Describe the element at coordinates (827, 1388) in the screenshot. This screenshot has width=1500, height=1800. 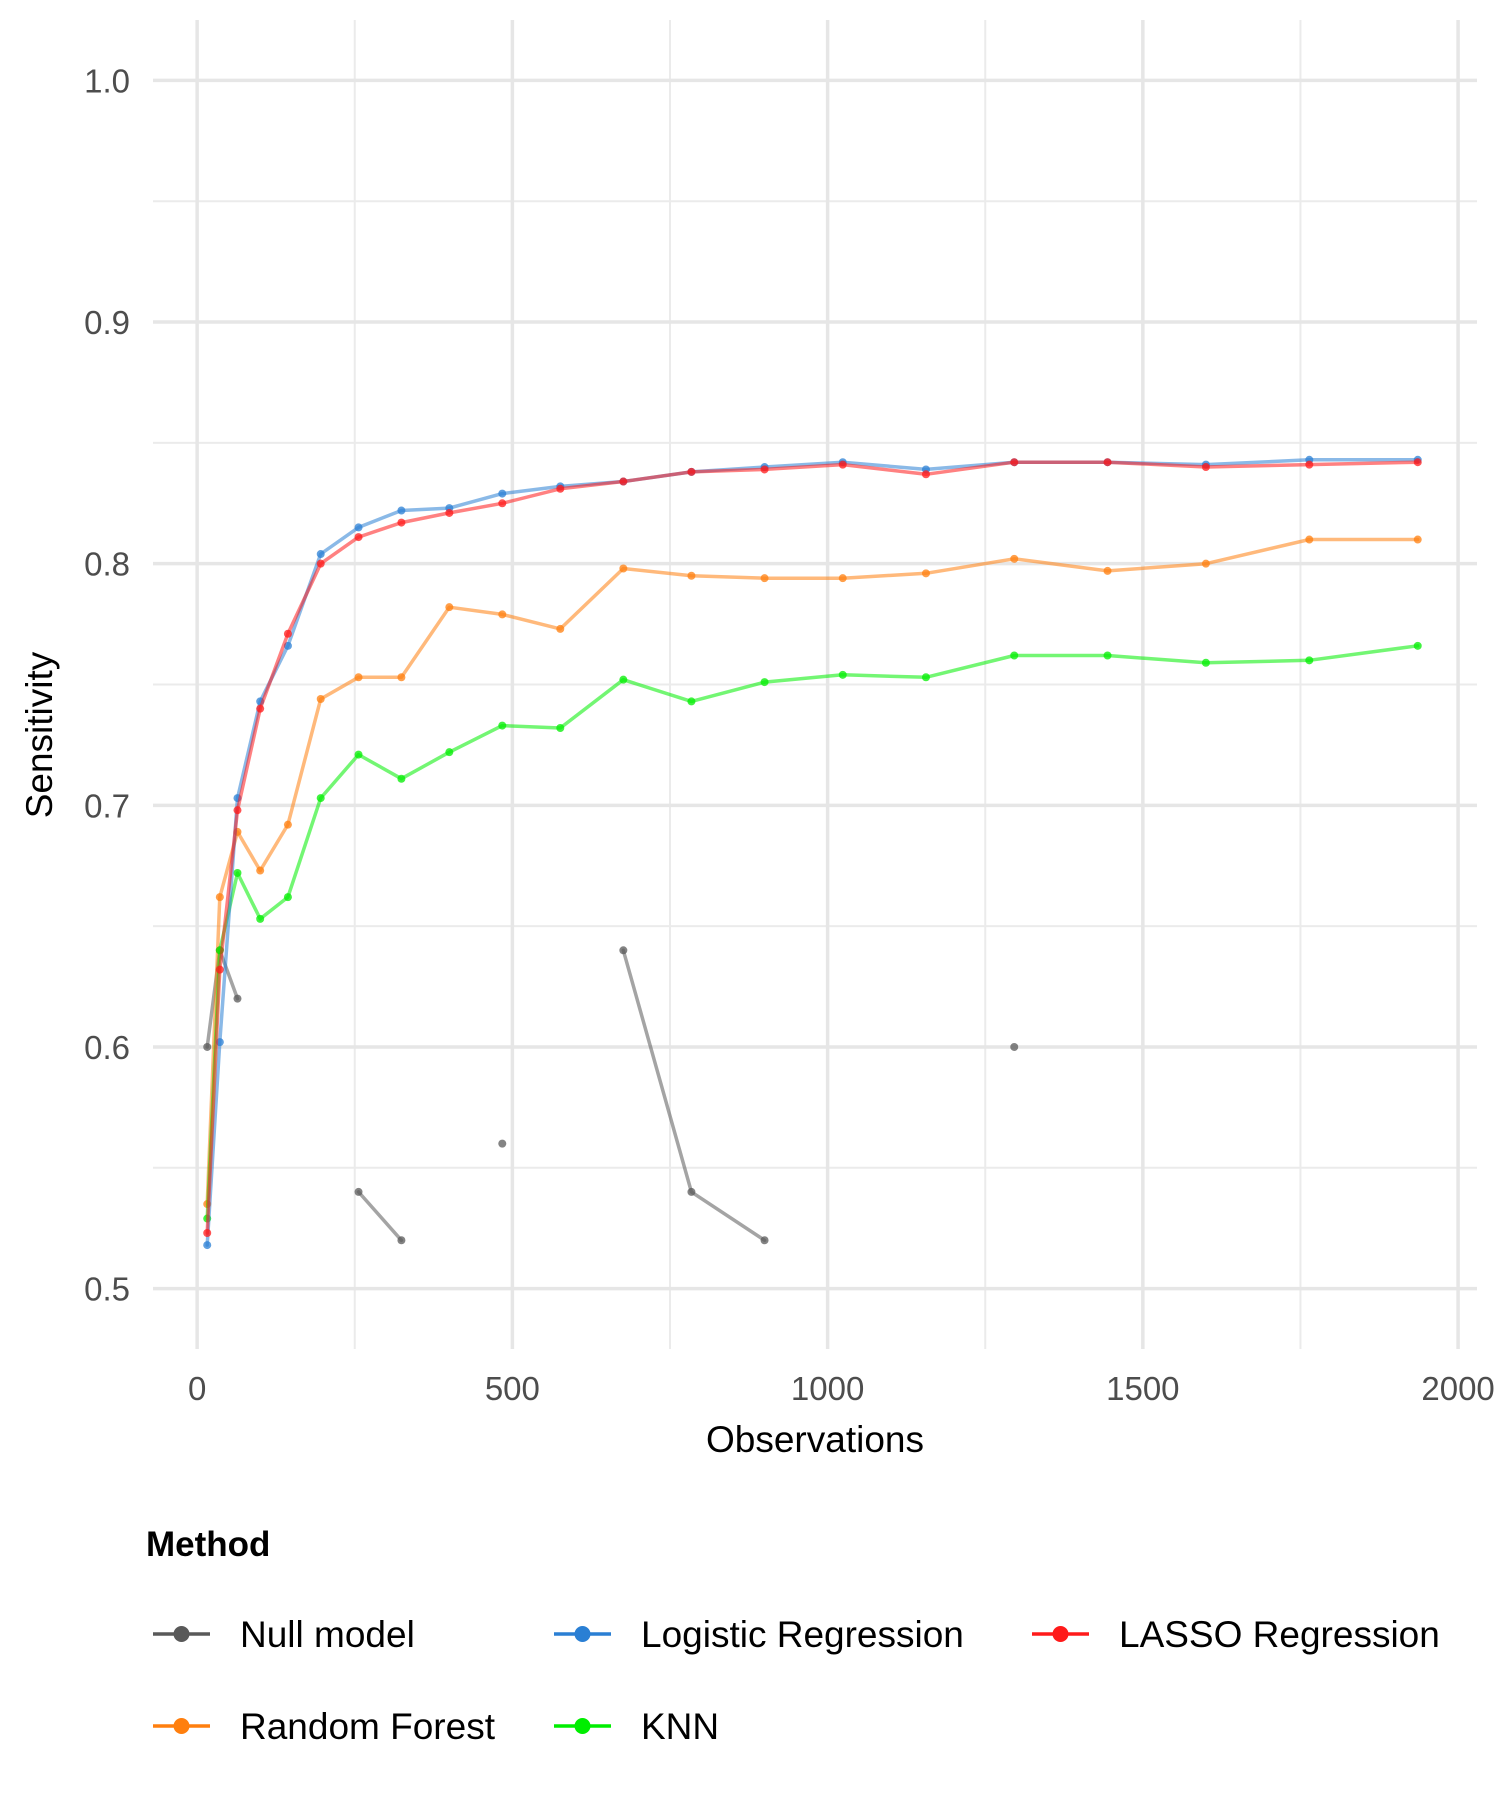
I see `x-tick-label: 1000` at that location.